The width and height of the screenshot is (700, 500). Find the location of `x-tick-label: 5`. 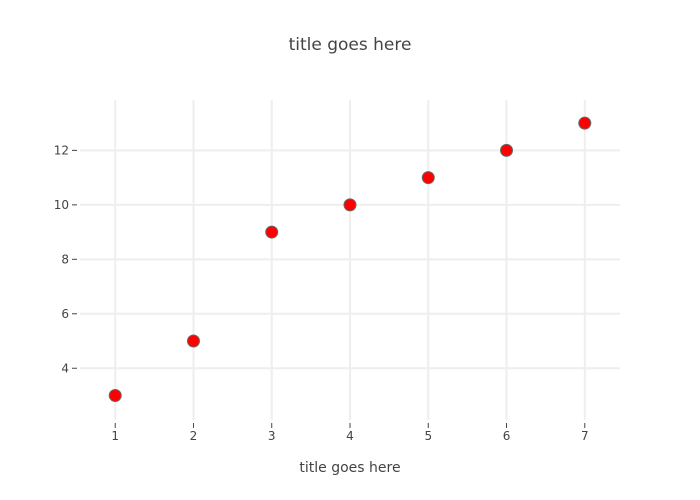

x-tick-label: 5 is located at coordinates (428, 436).